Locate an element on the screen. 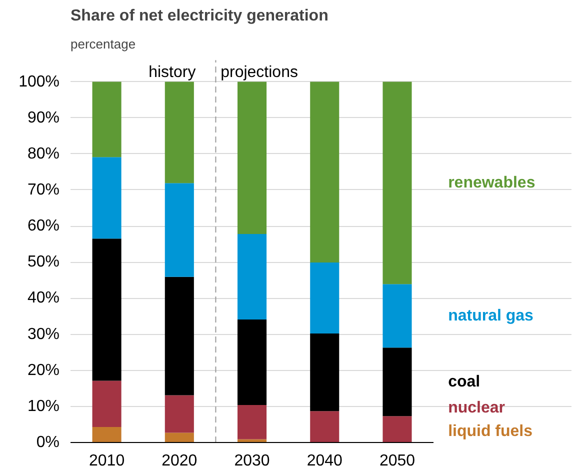  y-tick-label: 0% is located at coordinates (48, 442).